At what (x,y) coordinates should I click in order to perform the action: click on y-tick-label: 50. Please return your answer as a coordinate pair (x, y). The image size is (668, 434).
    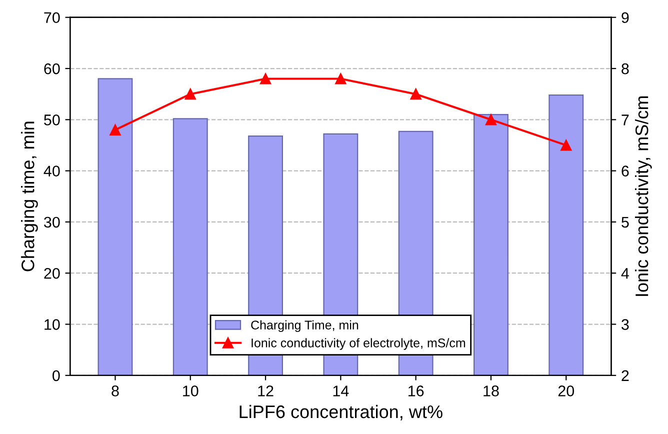
    Looking at the image, I should click on (52, 120).